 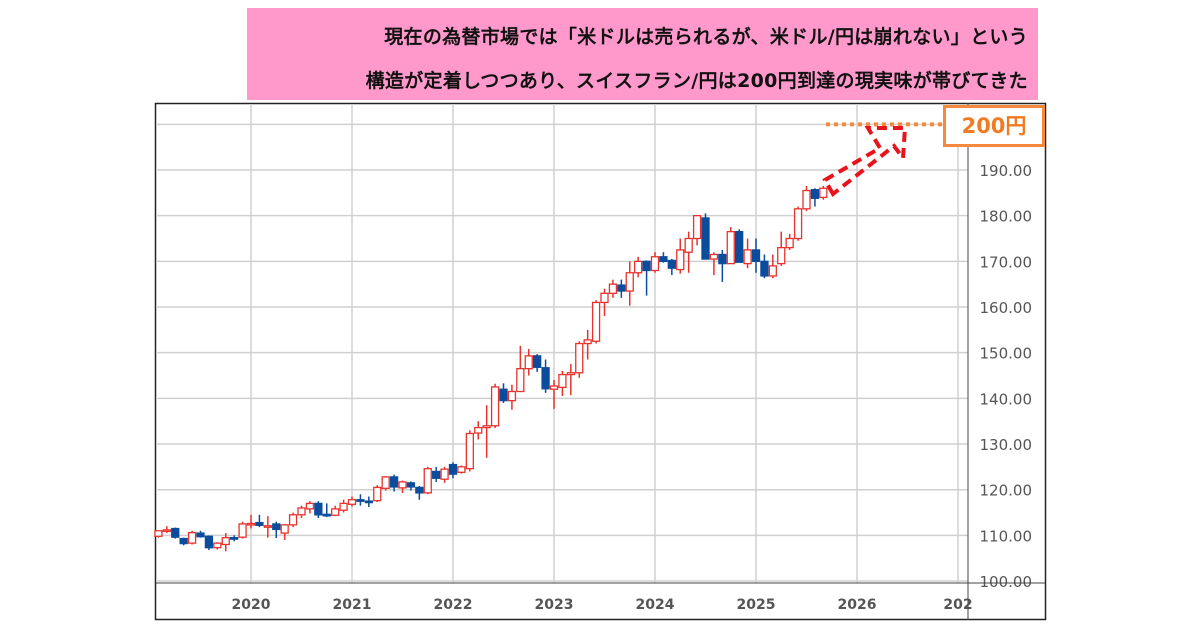 What do you see at coordinates (554, 605) in the screenshot?
I see `x-tick-label: 2023` at bounding box center [554, 605].